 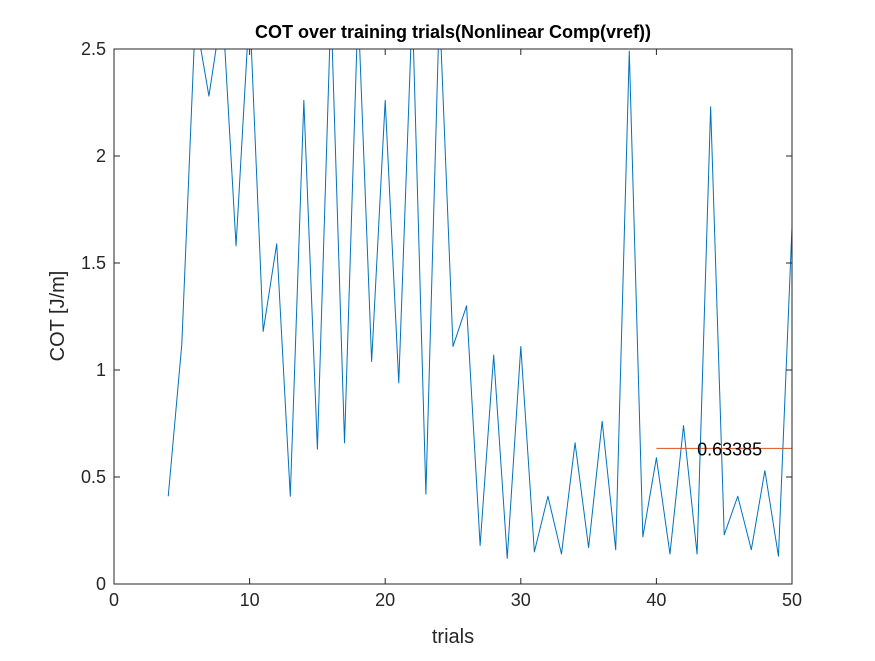 I want to click on y-tick-label: 2, so click(x=101, y=156).